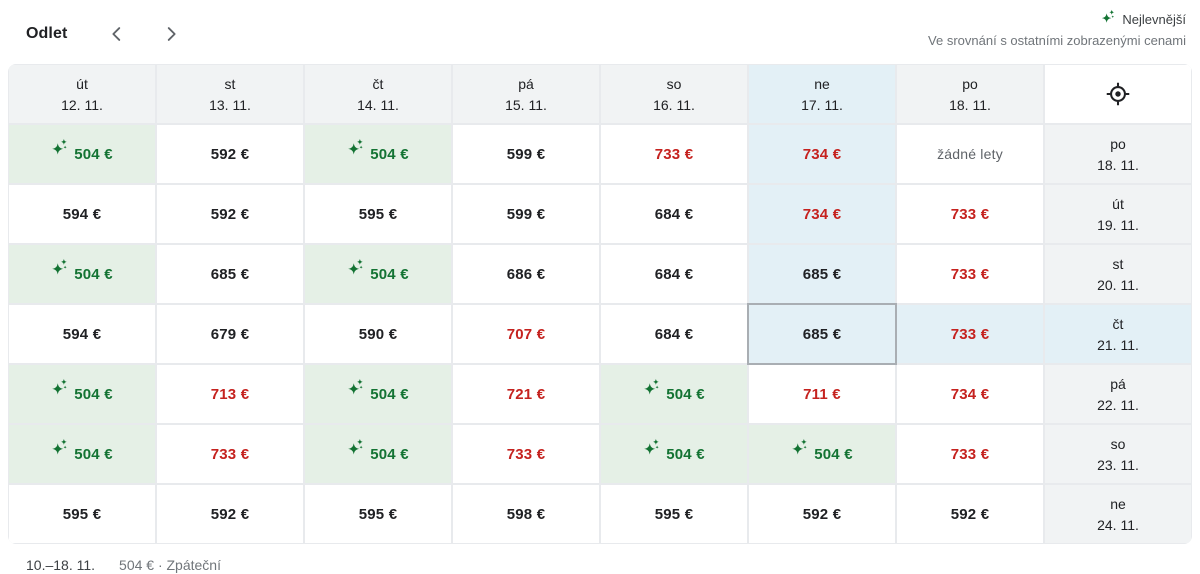 This screenshot has height=574, width=1200. What do you see at coordinates (47, 33) in the screenshot?
I see `departure-title: Odlet` at bounding box center [47, 33].